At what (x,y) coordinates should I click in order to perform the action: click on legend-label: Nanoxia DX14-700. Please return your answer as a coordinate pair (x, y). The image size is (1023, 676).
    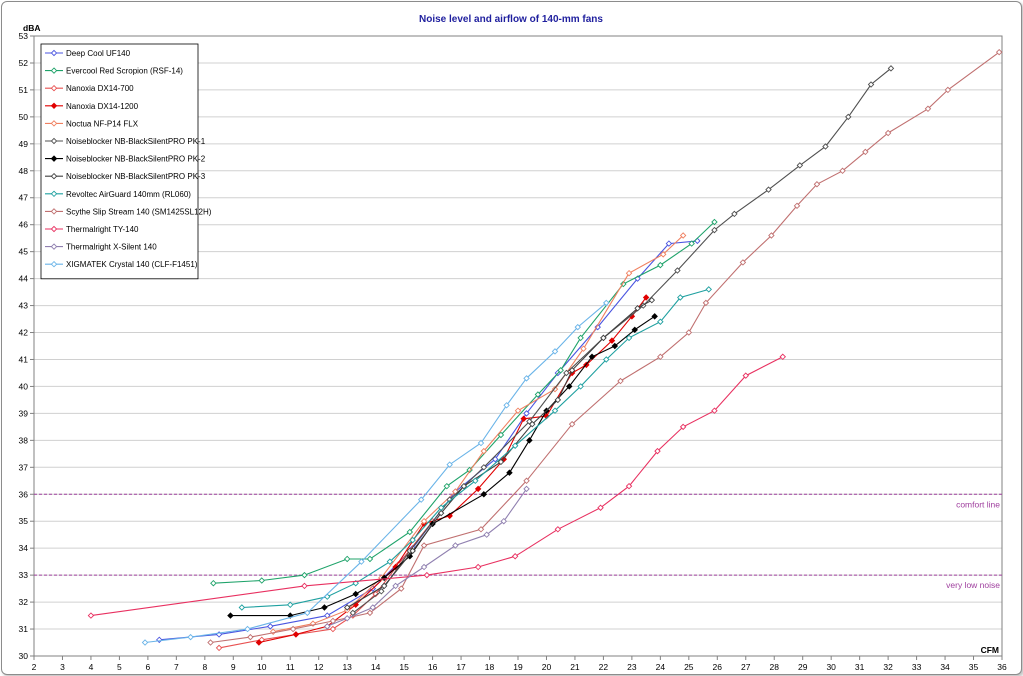
    Looking at the image, I should click on (100, 88).